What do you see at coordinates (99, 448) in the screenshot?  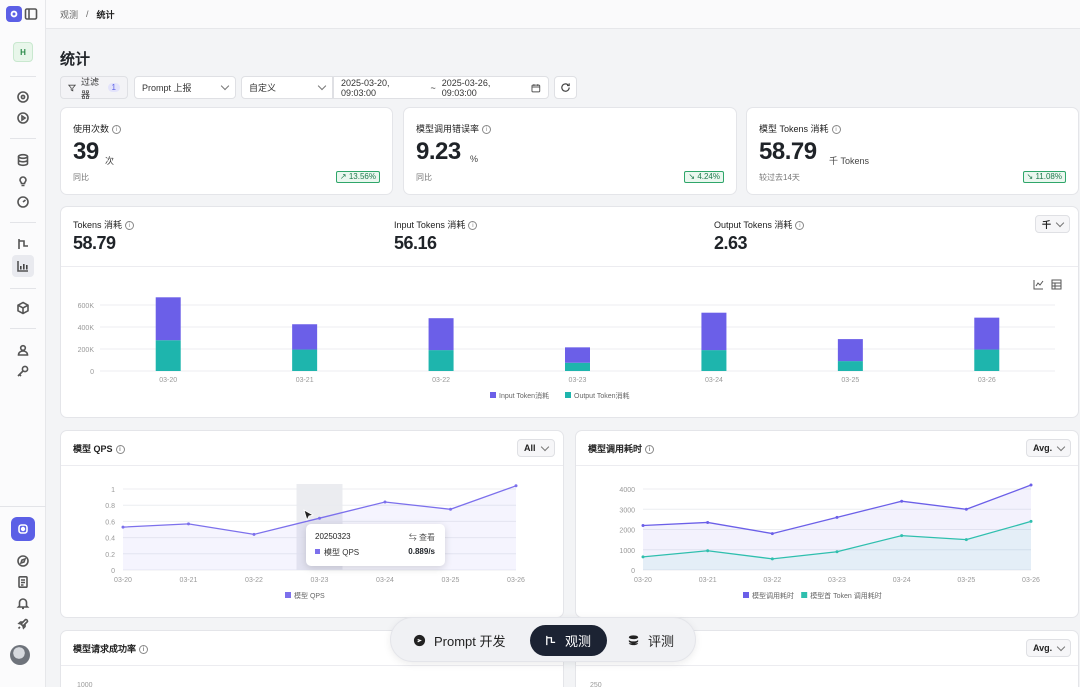 I see `panel-title: 模型 QPS i` at bounding box center [99, 448].